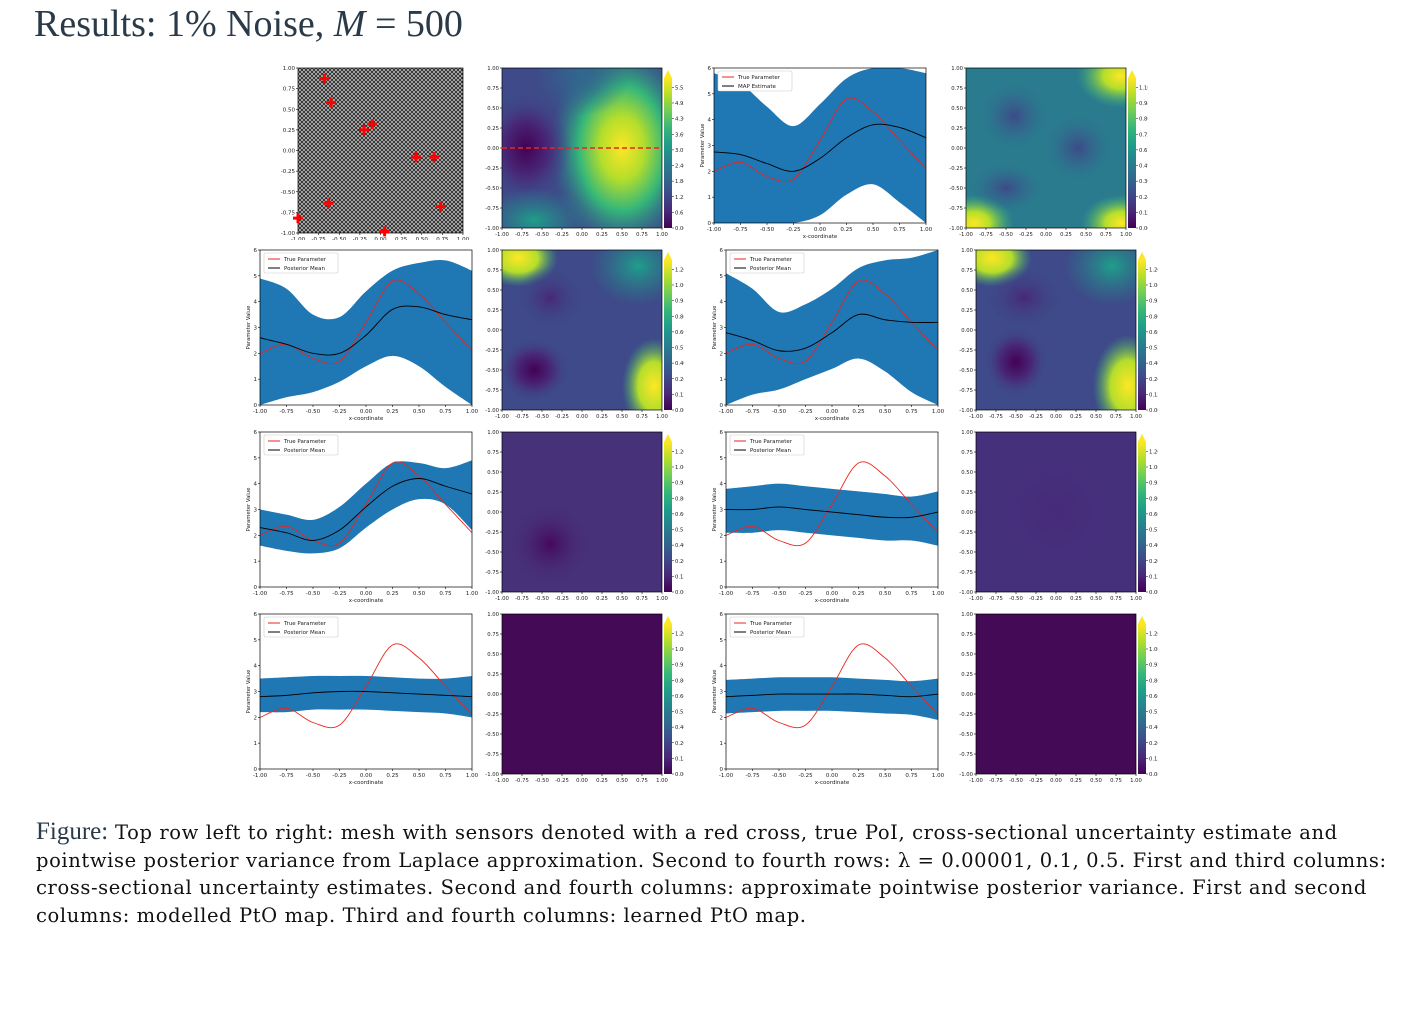  I want to click on row4-modelled-variance-colorbar-extend, so click(668, 620).